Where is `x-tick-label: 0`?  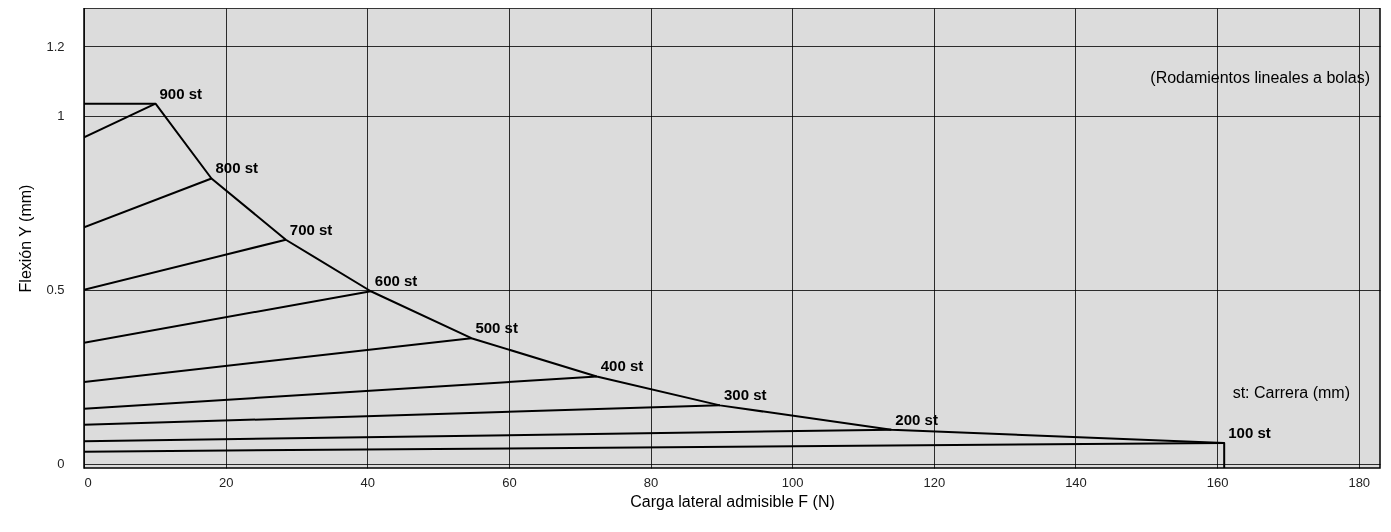
x-tick-label: 0 is located at coordinates (88, 482).